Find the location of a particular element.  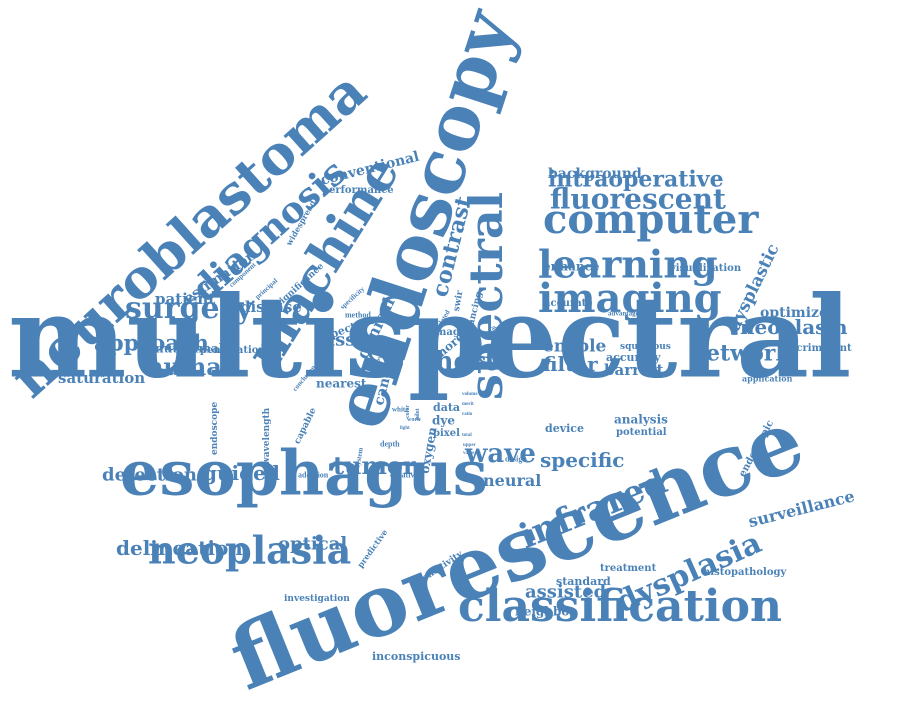

word-nearest: nearest is located at coordinates (341, 383).